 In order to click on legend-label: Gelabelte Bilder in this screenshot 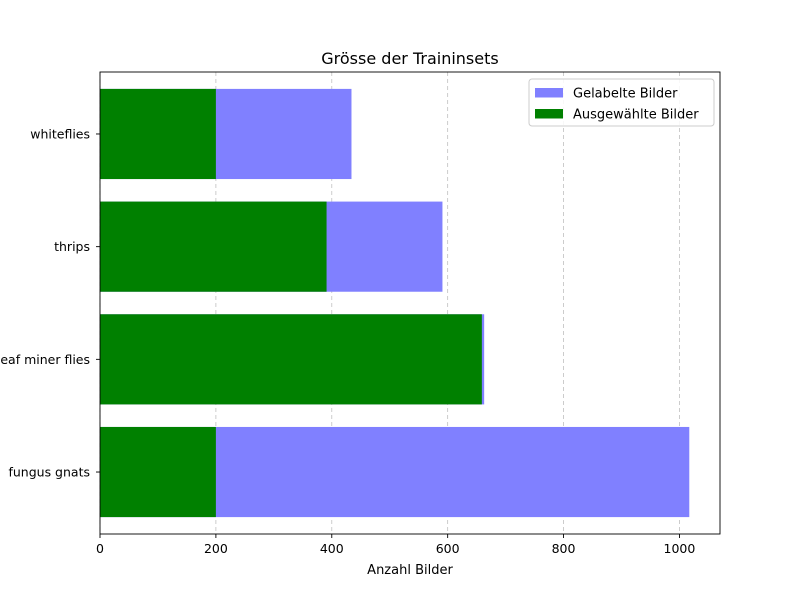, I will do `click(625, 94)`.